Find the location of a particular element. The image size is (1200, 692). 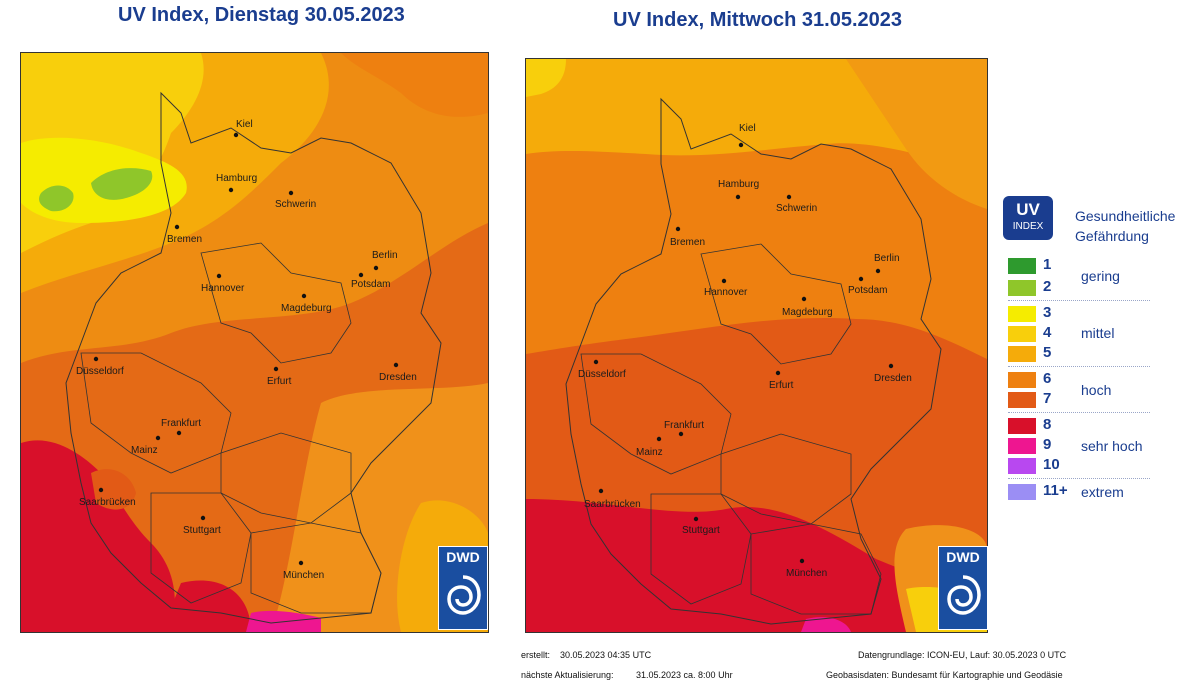

legend-level-2: 2 is located at coordinates (1047, 286).